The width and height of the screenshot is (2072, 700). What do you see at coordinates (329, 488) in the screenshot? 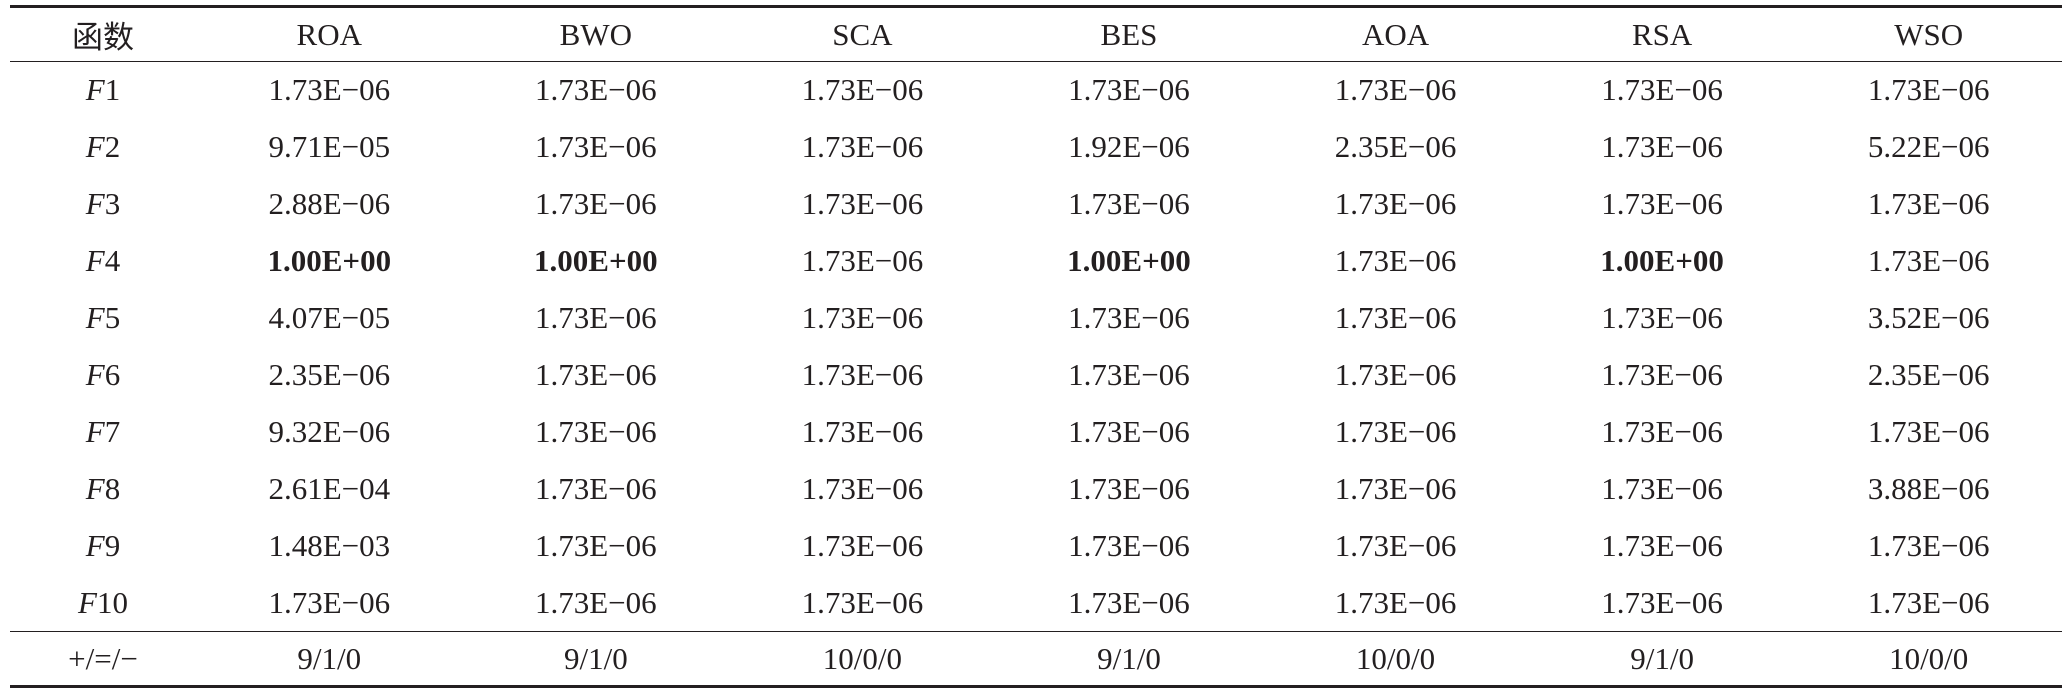
I see `p-value: 2.61E−04` at bounding box center [329, 488].